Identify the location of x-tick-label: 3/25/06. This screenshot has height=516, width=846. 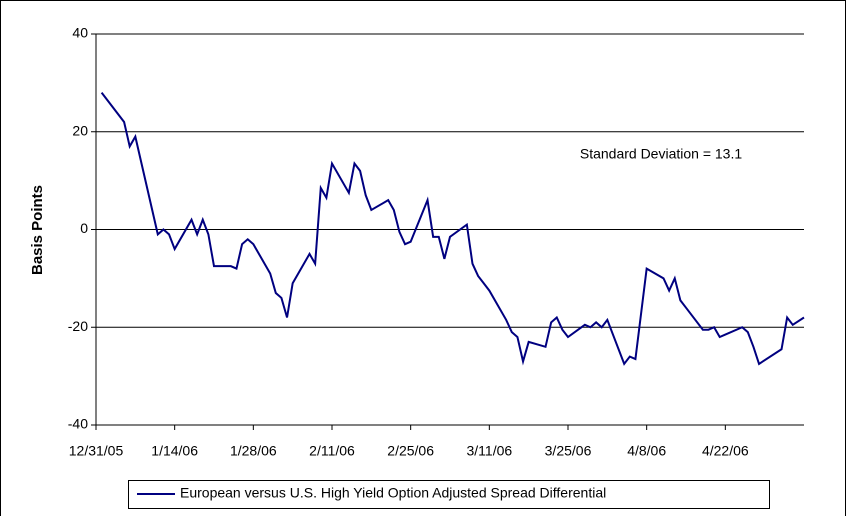
(568, 451).